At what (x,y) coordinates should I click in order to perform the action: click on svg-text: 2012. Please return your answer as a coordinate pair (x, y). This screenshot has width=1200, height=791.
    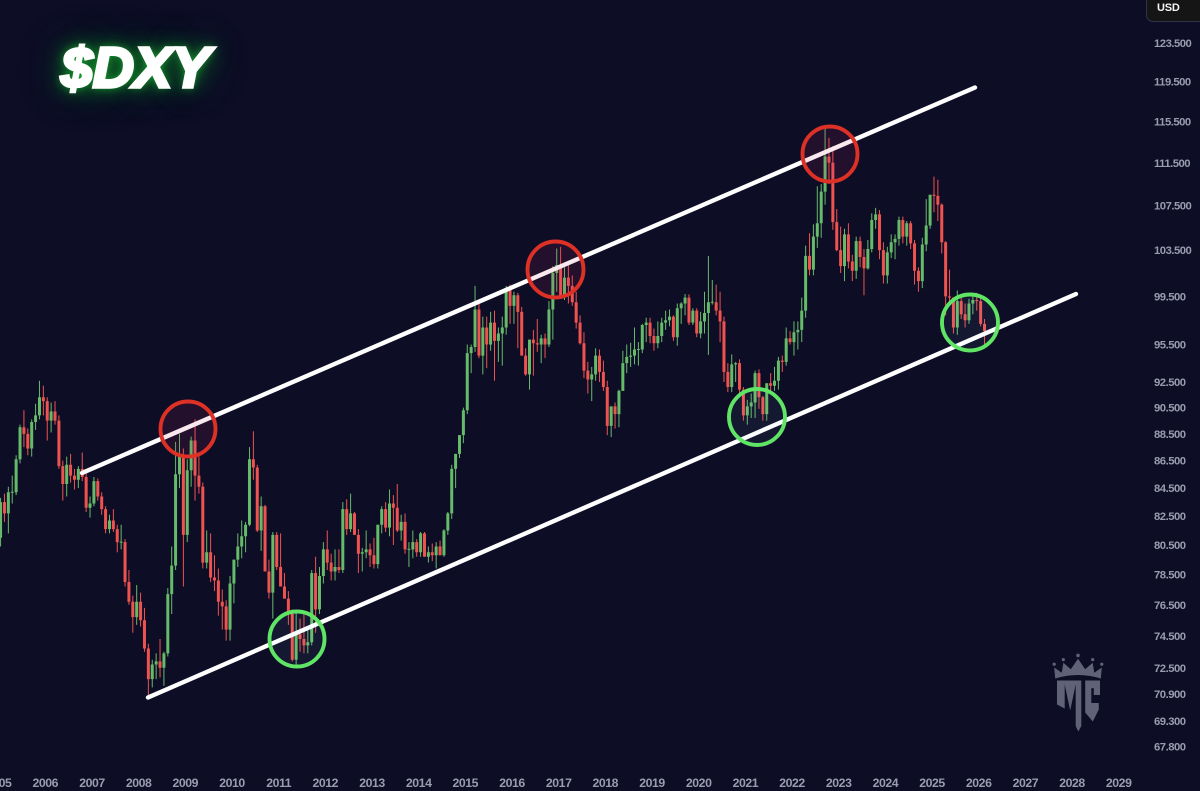
    Looking at the image, I should click on (326, 783).